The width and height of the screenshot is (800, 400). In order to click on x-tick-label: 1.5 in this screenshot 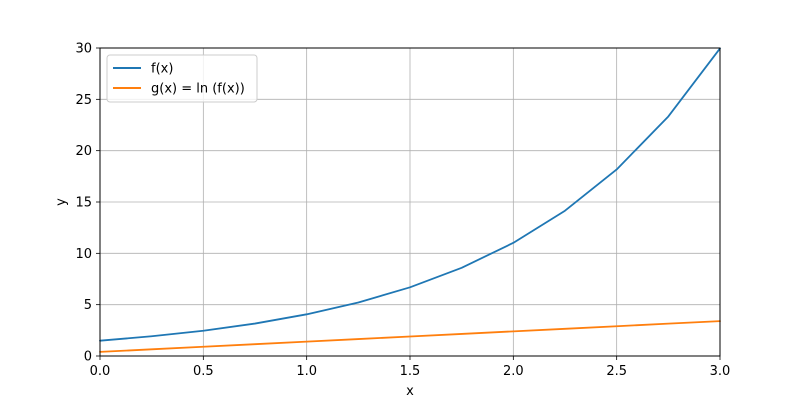, I will do `click(410, 371)`.